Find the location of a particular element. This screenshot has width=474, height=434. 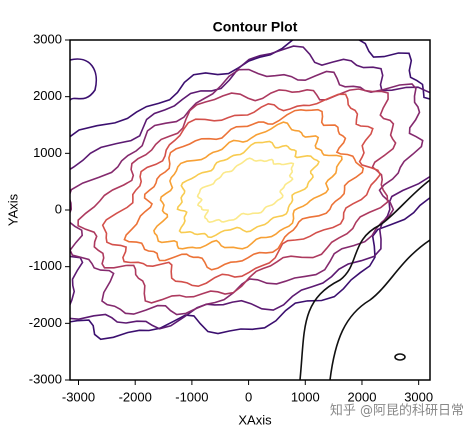

y-tick-label: 1000 is located at coordinates (47, 152).